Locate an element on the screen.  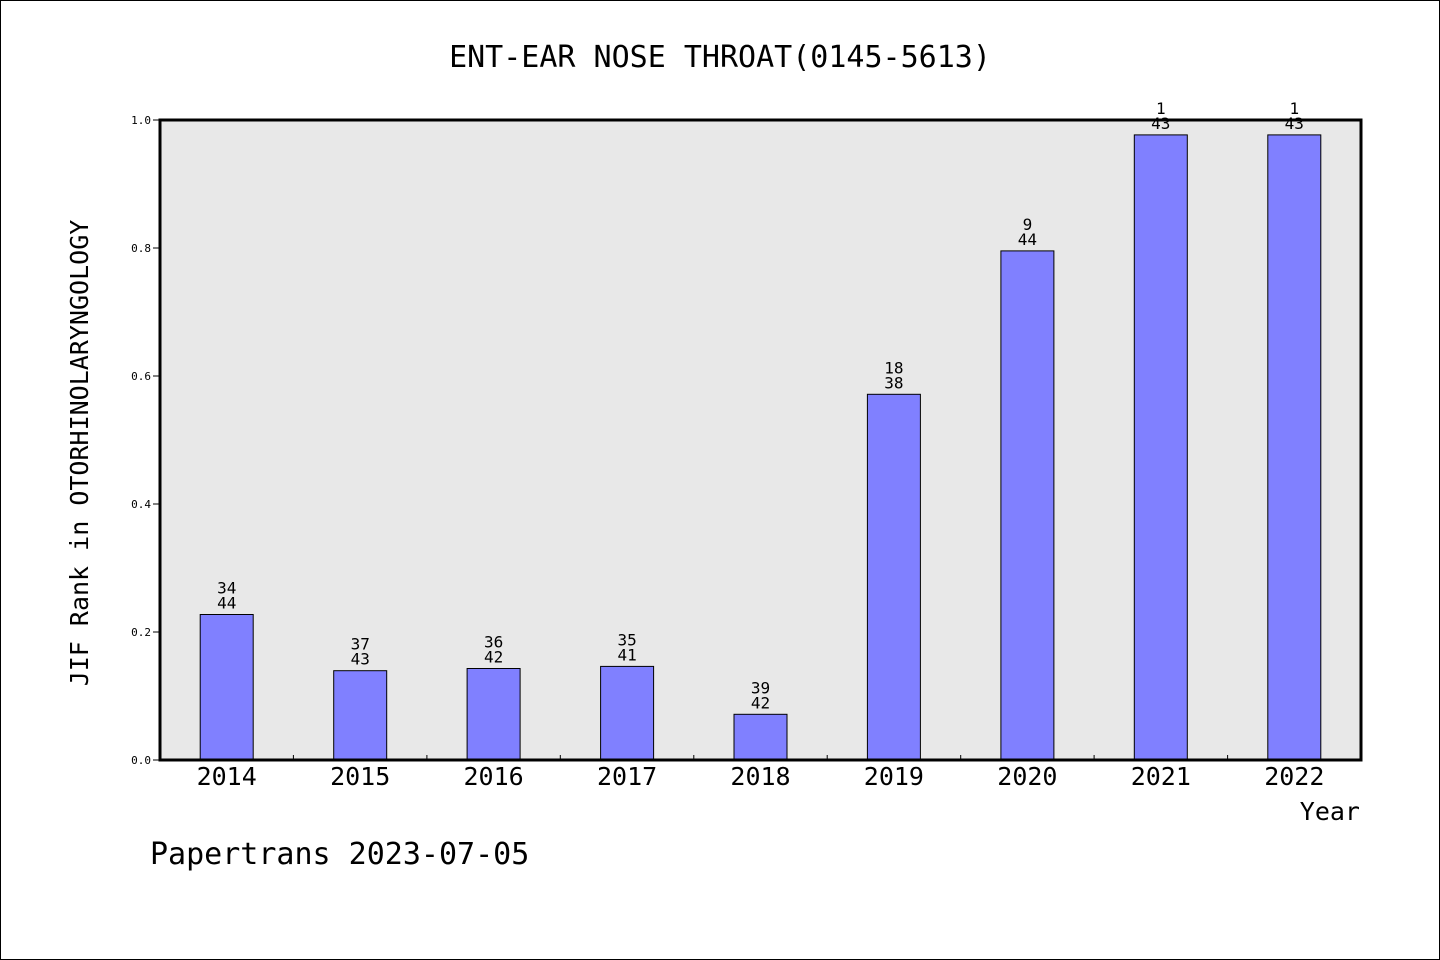
x-ticks-group: 2014 2015 2016 2017 2018 2019 2020 2021 2022 is located at coordinates (760, 773).